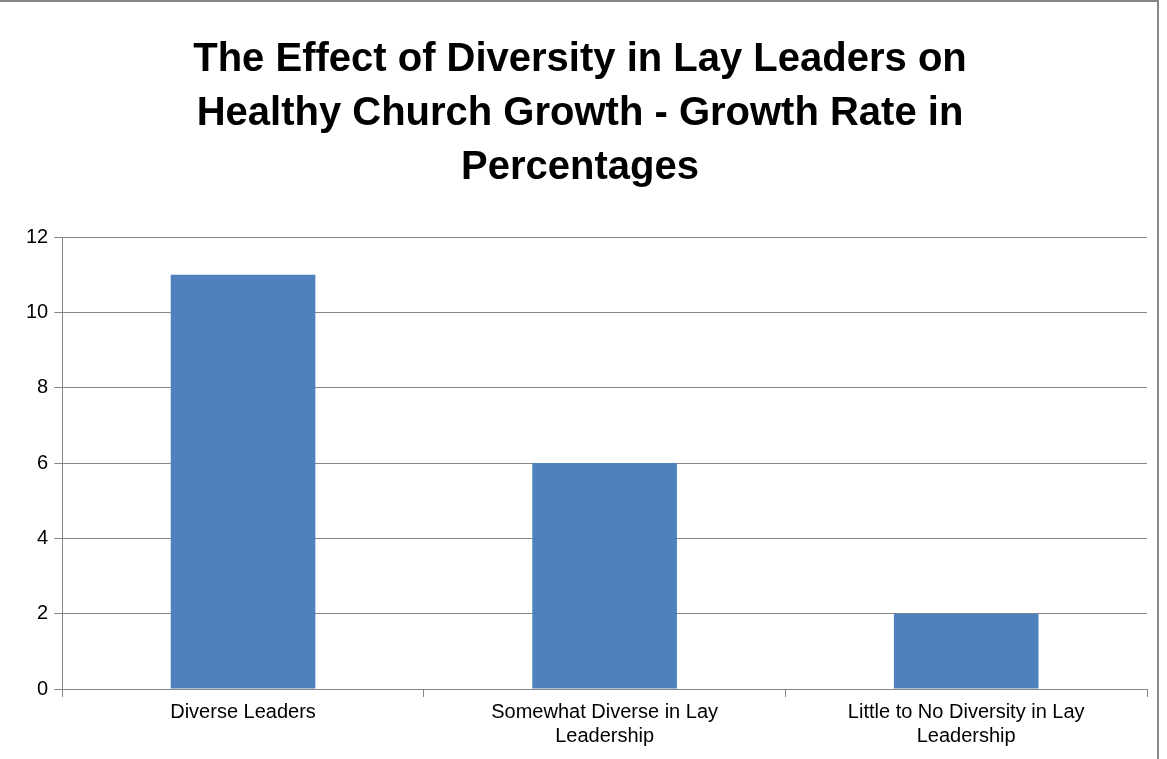 The height and width of the screenshot is (759, 1167). I want to click on y-tick-label: 4, so click(43, 536).